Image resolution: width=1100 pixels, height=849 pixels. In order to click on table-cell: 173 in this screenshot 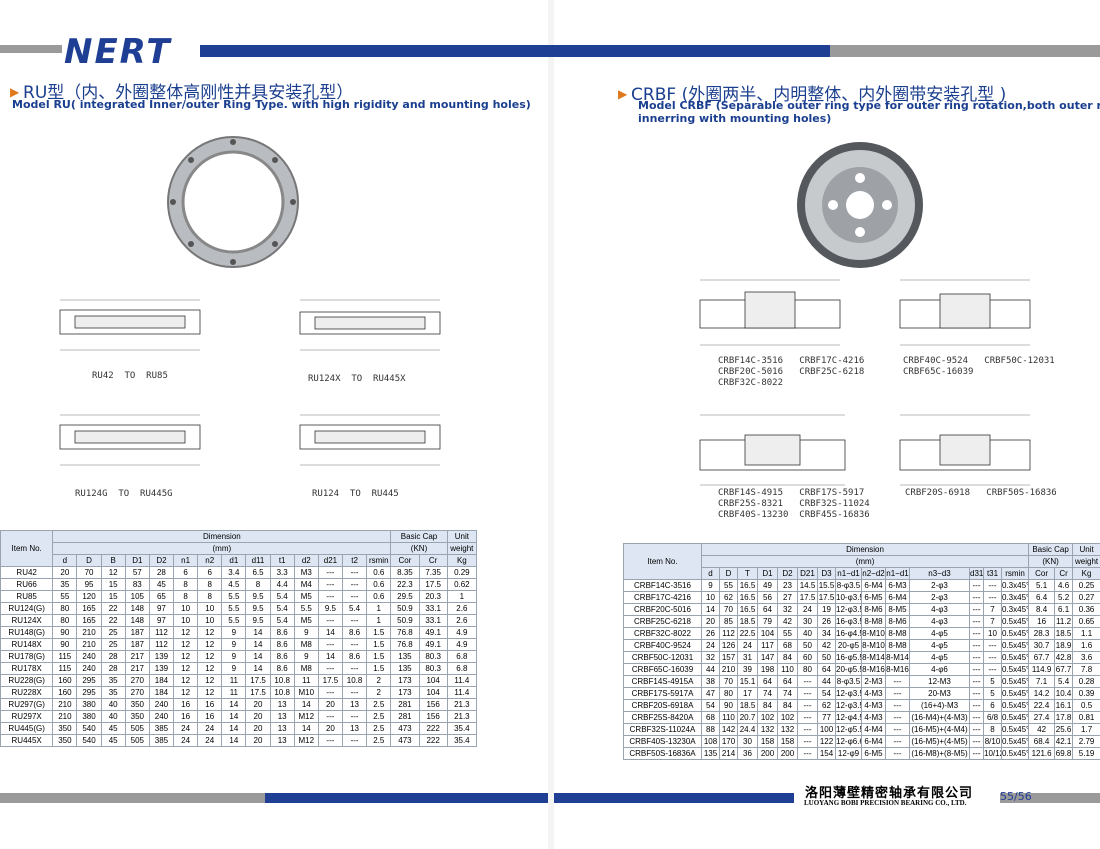, I will do `click(405, 680)`.